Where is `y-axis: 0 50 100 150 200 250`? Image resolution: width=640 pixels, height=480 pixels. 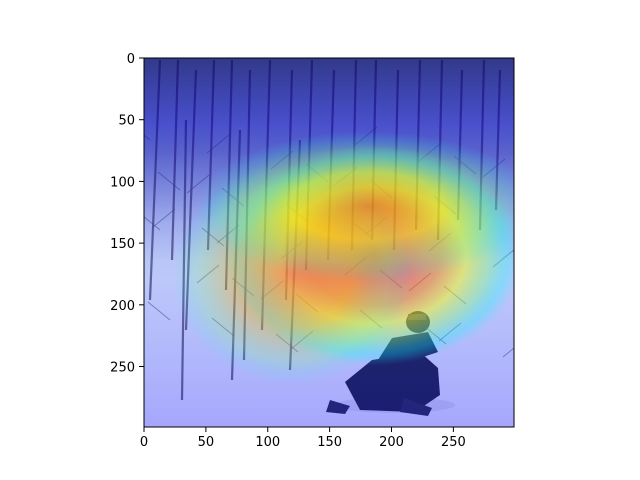
y-axis: 0 50 100 150 200 250 is located at coordinates (127, 214).